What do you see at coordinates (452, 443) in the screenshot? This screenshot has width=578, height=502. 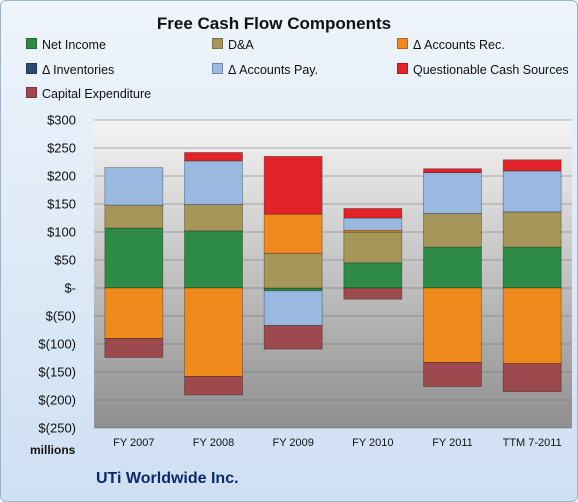 I see `x-tick-label: FY 2011` at bounding box center [452, 443].